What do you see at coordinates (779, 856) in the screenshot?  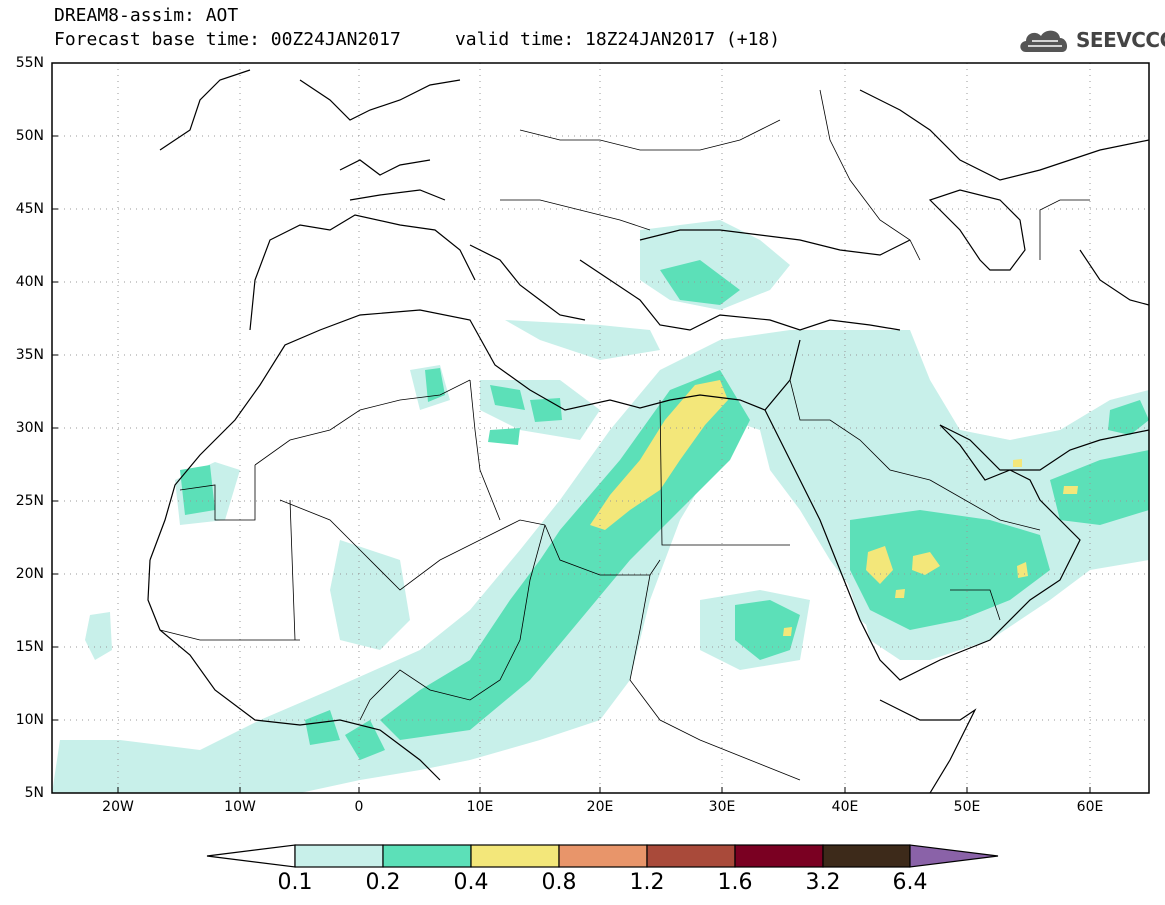 I see `colorbar-swatch-1.6-3.2` at bounding box center [779, 856].